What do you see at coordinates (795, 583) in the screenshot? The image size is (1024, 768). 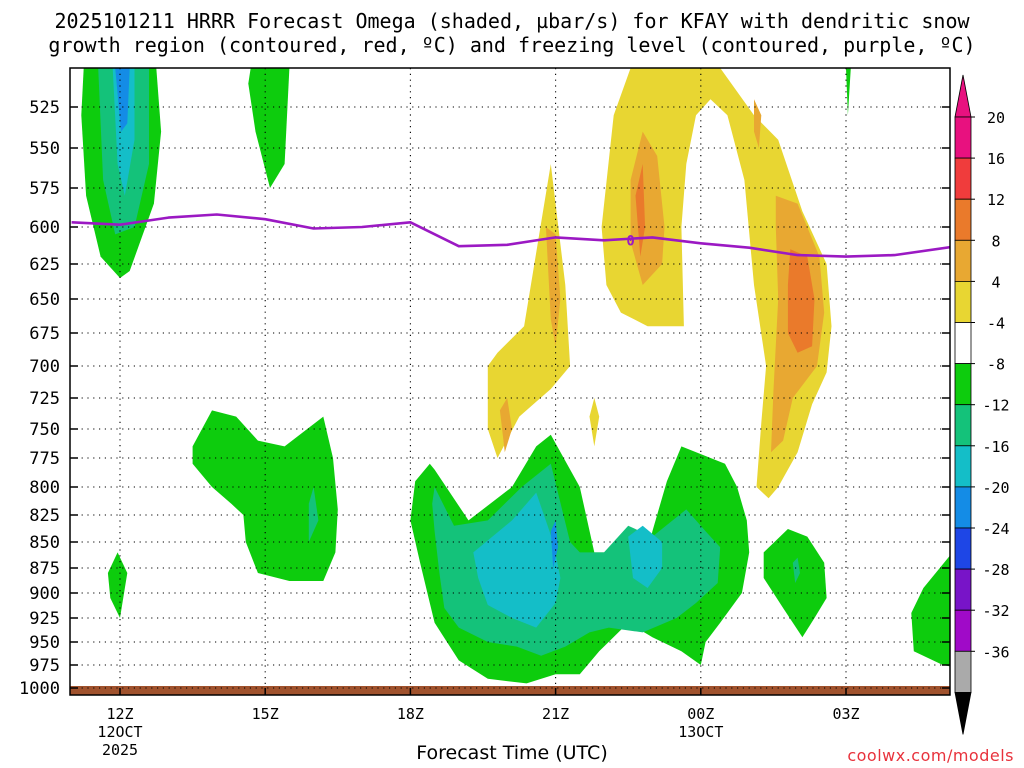 I see `region-sink-02z-green` at bounding box center [795, 583].